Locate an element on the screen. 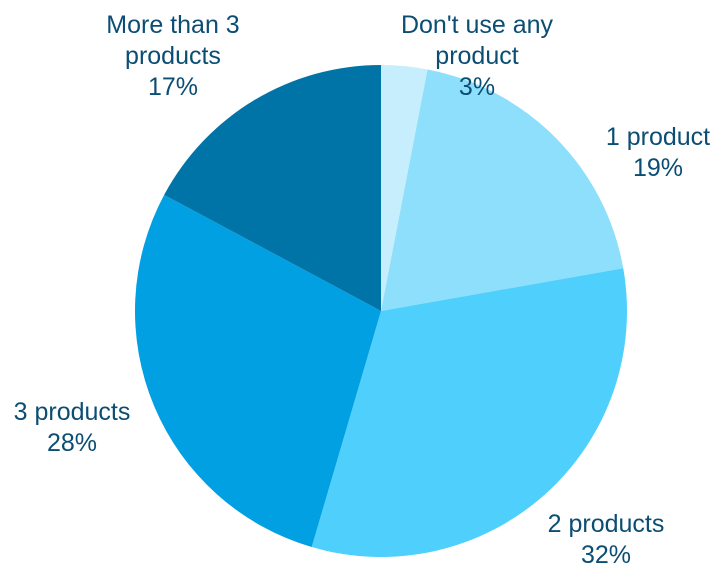  slice-label-2-products: 2 products 32% is located at coordinates (606, 539).